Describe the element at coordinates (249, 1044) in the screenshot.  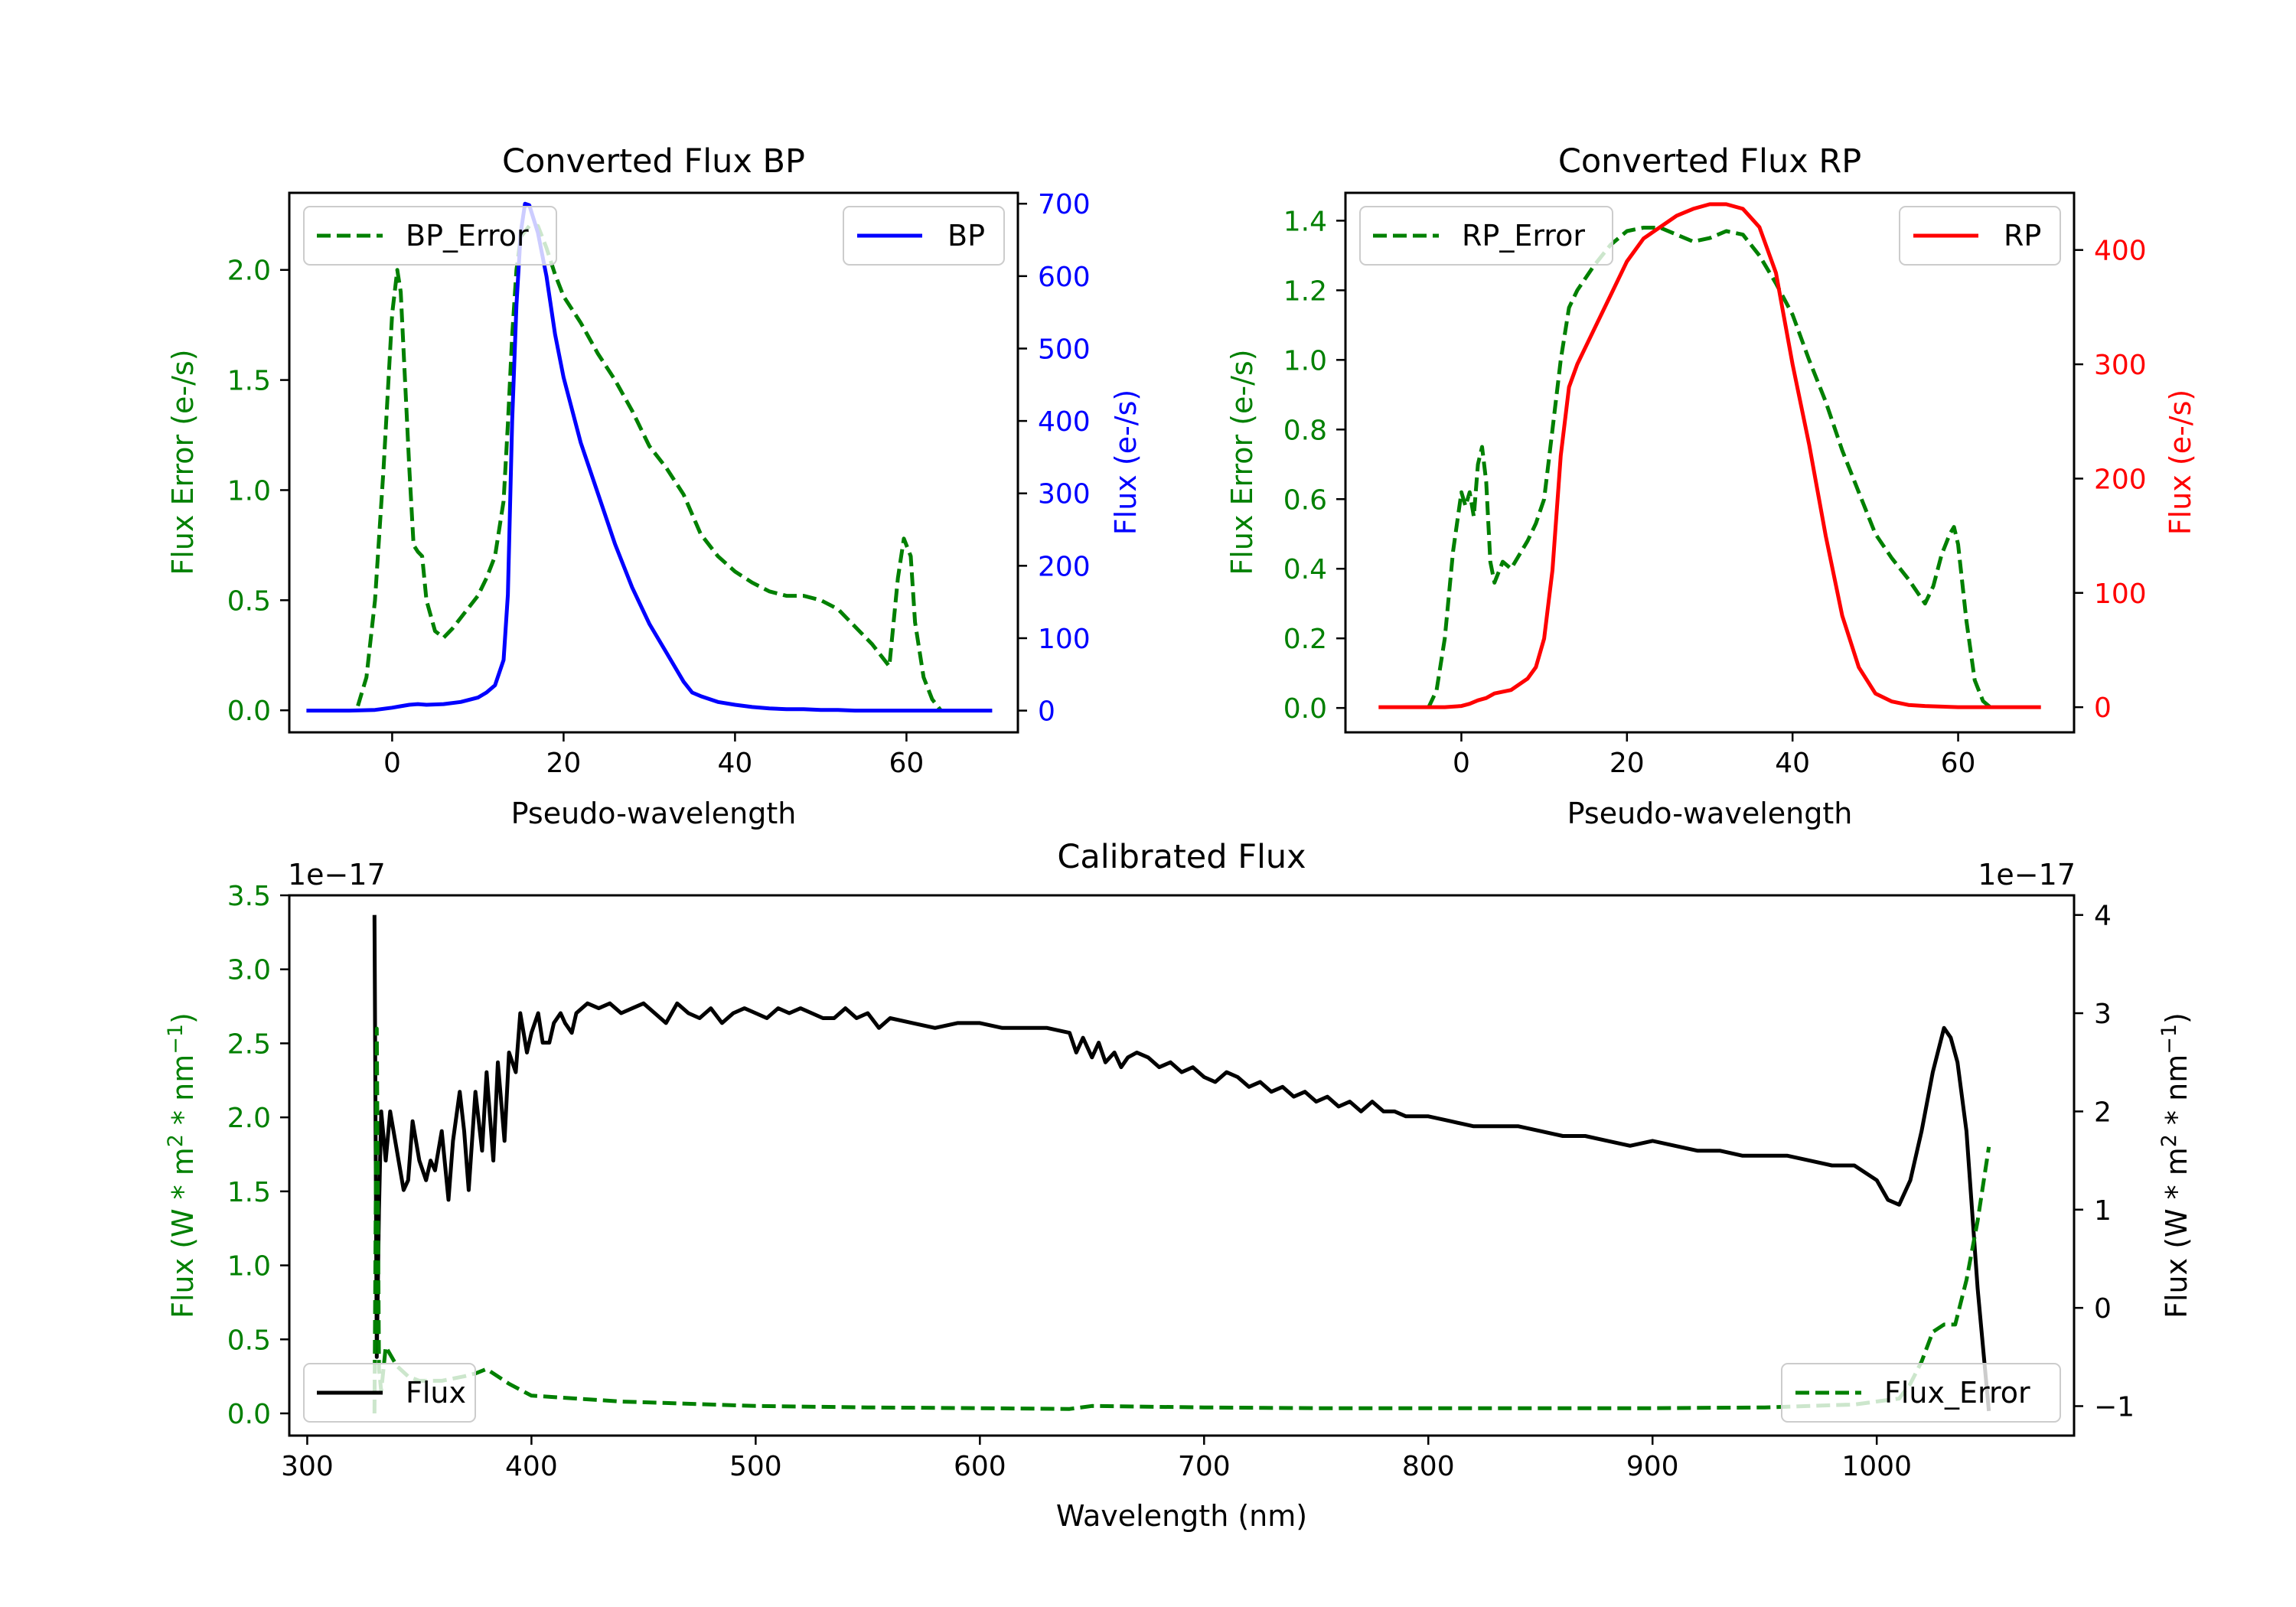
I see `left-tick-label: 2.5` at that location.